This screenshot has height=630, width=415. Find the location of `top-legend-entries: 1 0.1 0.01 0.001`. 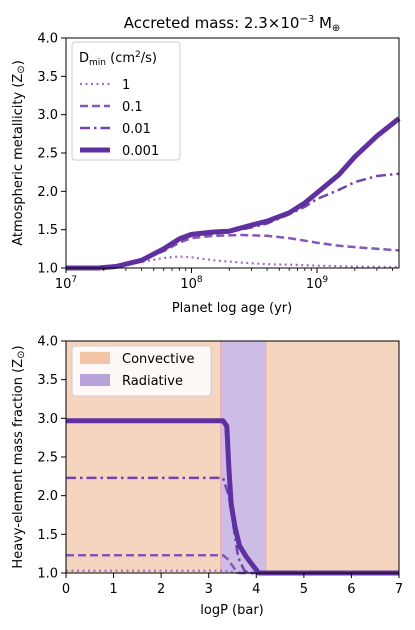

top-legend-entries: 1 0.1 0.01 0.001 is located at coordinates (119, 118).